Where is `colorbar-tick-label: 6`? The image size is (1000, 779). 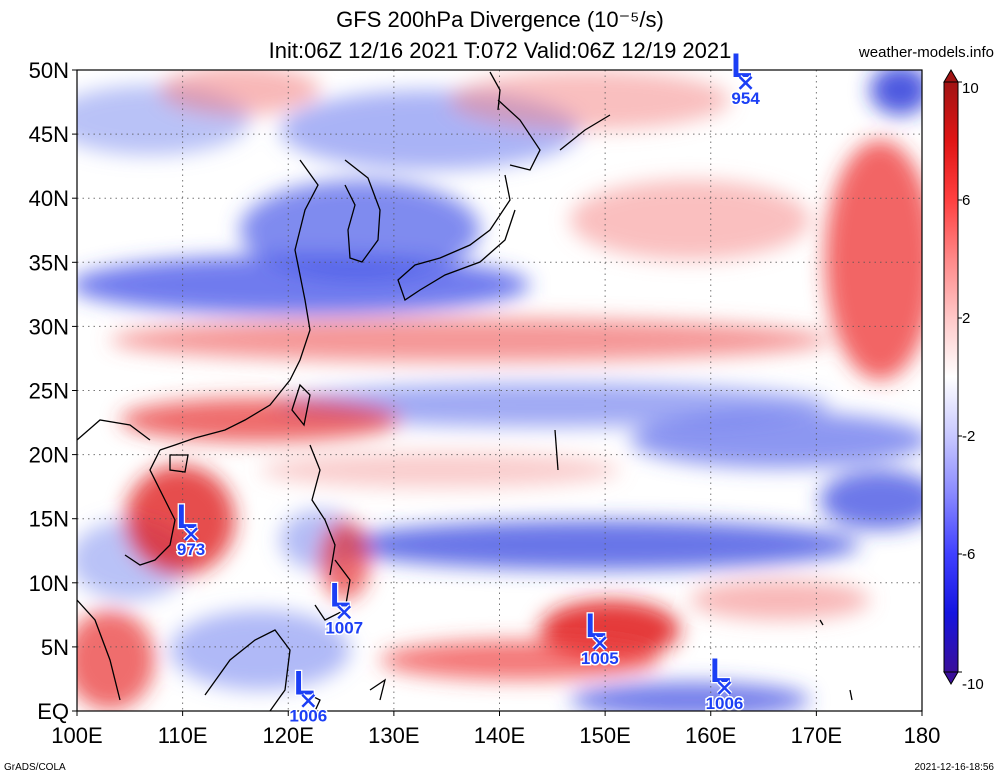 colorbar-tick-label: 6 is located at coordinates (966, 200).